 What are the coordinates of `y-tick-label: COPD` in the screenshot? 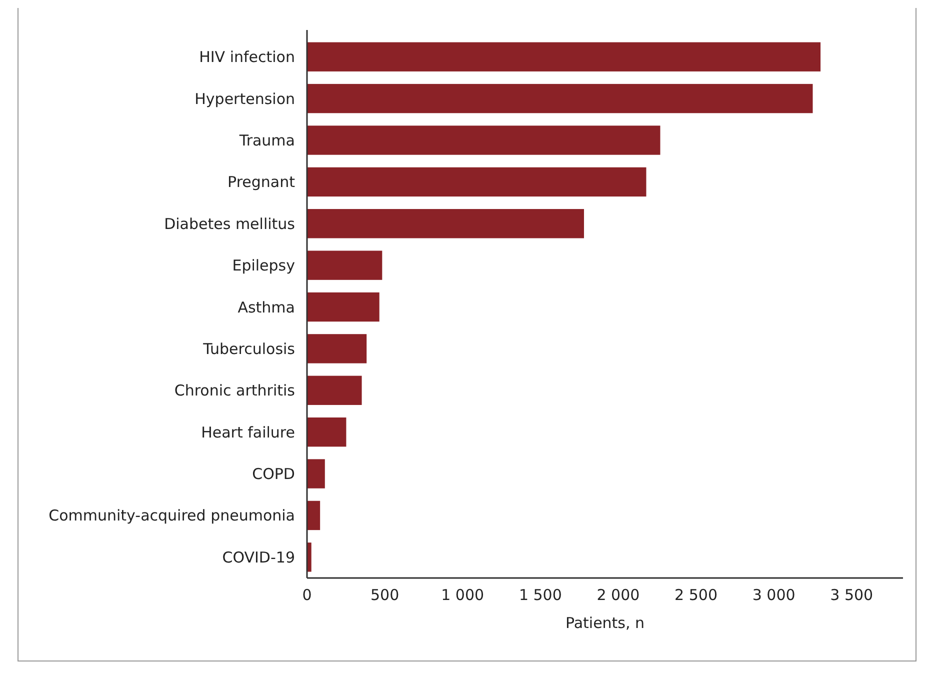 It's located at (273, 474).